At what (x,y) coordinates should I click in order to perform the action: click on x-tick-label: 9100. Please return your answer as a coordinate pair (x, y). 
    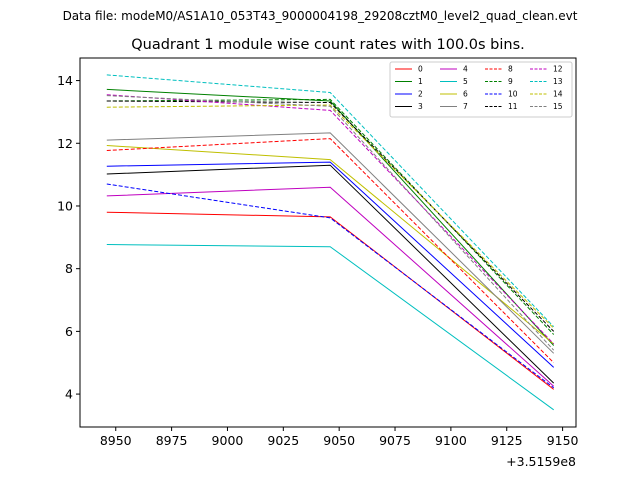
    Looking at the image, I should click on (451, 440).